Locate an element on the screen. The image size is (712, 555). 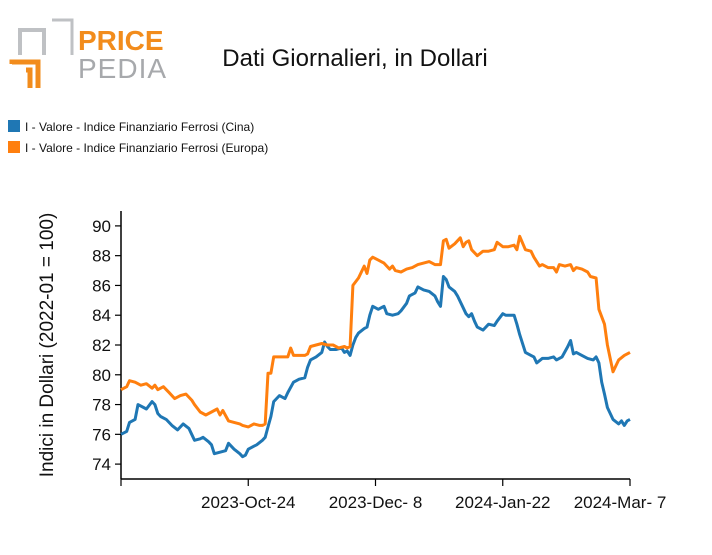
x-tick-label: 2023-Dec- 8 is located at coordinates (376, 502).